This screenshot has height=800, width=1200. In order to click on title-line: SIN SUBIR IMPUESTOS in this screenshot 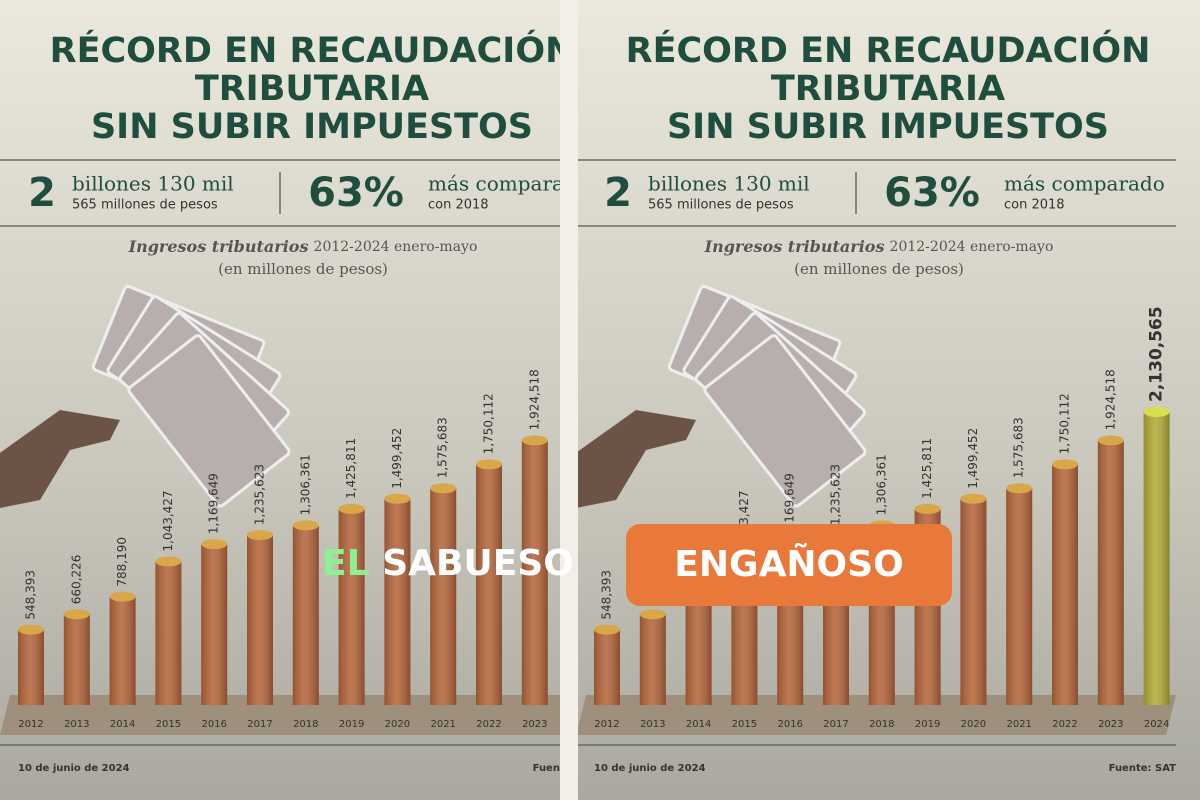, I will do `click(888, 127)`.